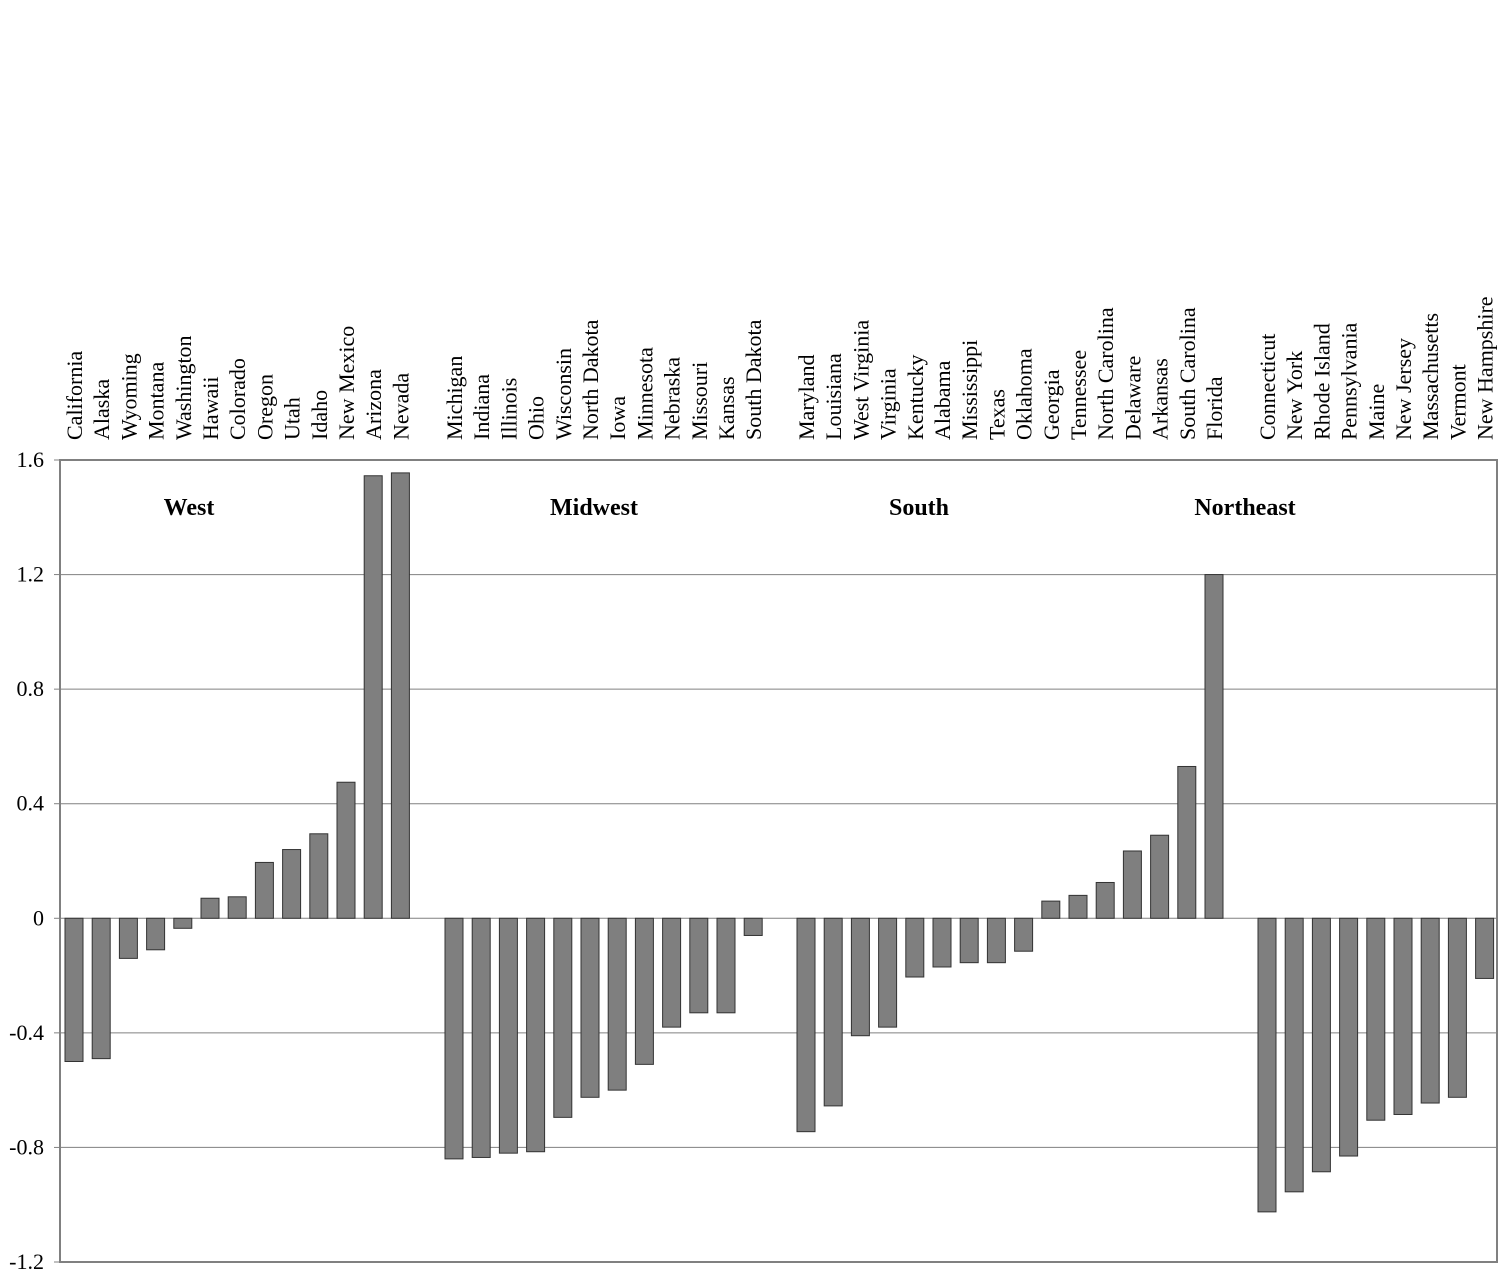  I want to click on category-label: Tennessee, so click(1078, 395).